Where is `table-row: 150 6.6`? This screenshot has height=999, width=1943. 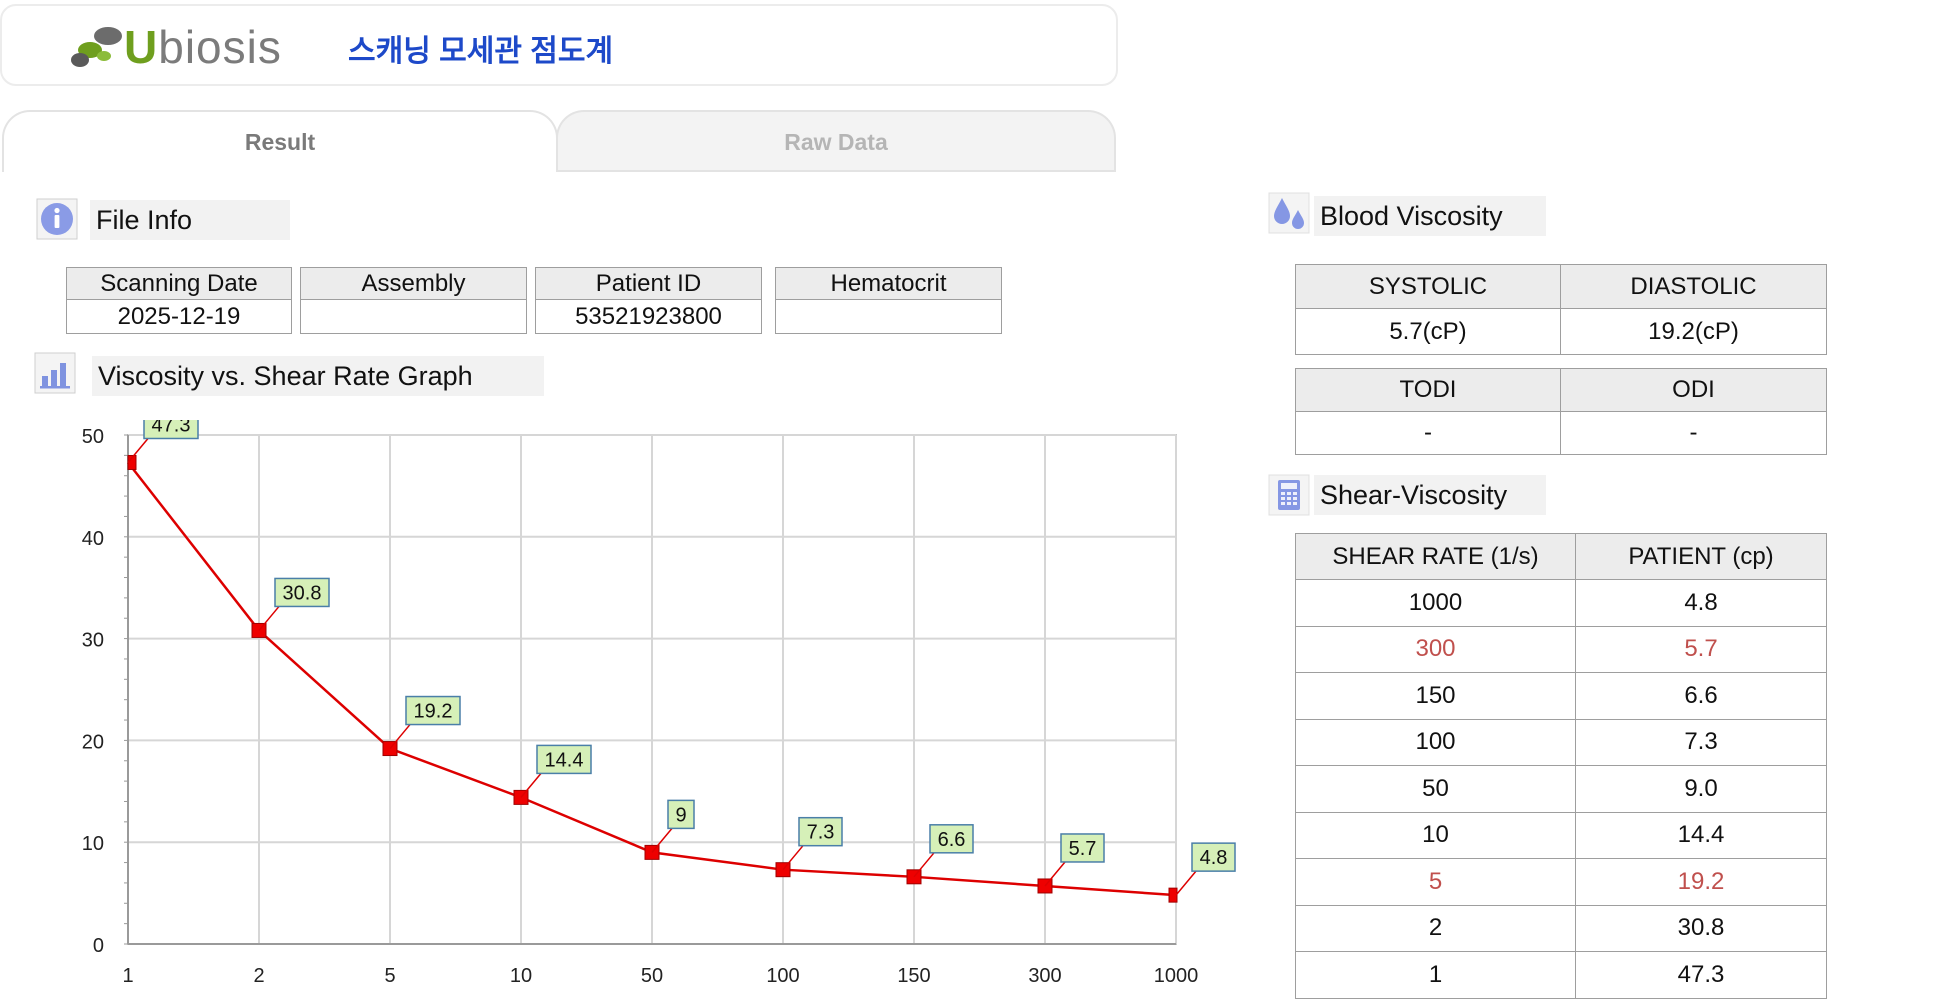 table-row: 150 6.6 is located at coordinates (1561, 696).